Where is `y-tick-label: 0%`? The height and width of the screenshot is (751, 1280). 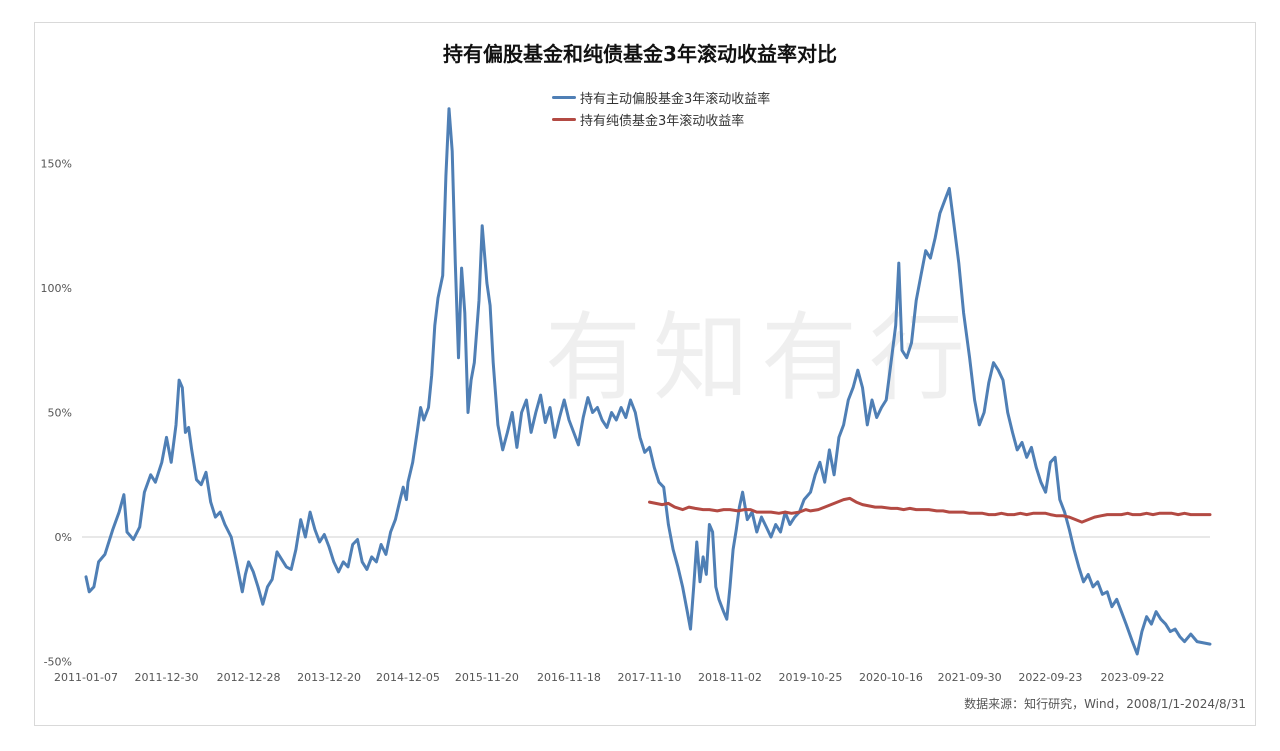 y-tick-label: 0% is located at coordinates (63, 537).